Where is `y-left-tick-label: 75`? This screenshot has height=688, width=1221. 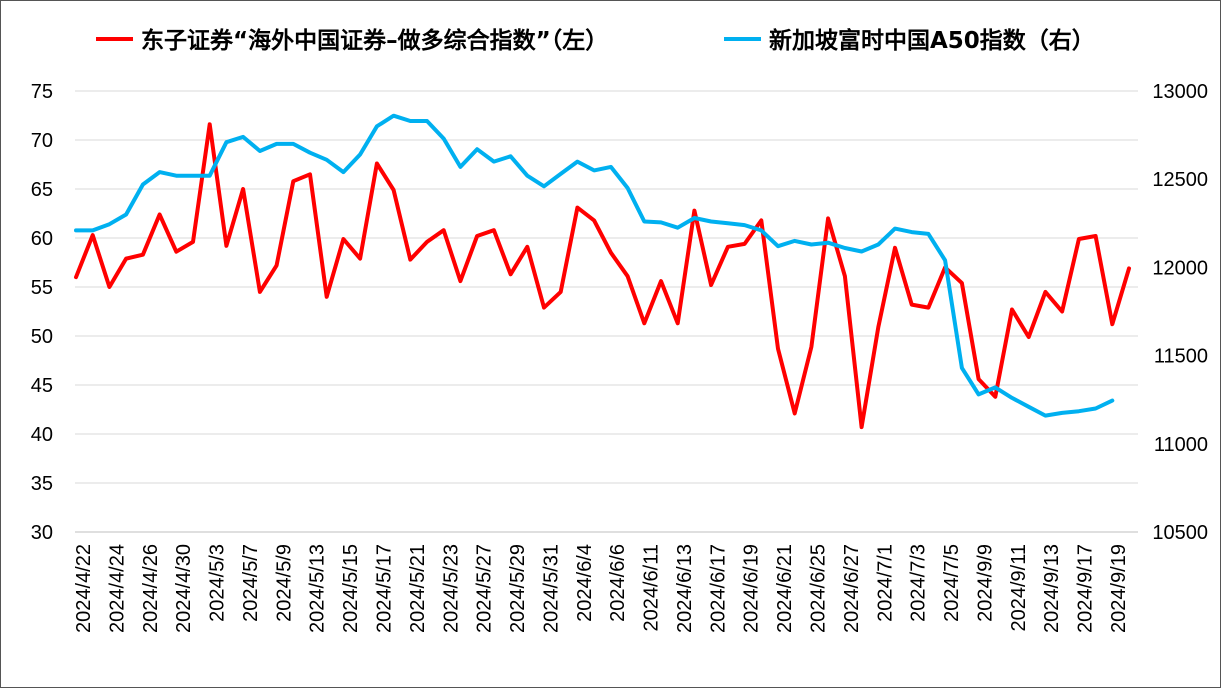 y-left-tick-label: 75 is located at coordinates (42, 92).